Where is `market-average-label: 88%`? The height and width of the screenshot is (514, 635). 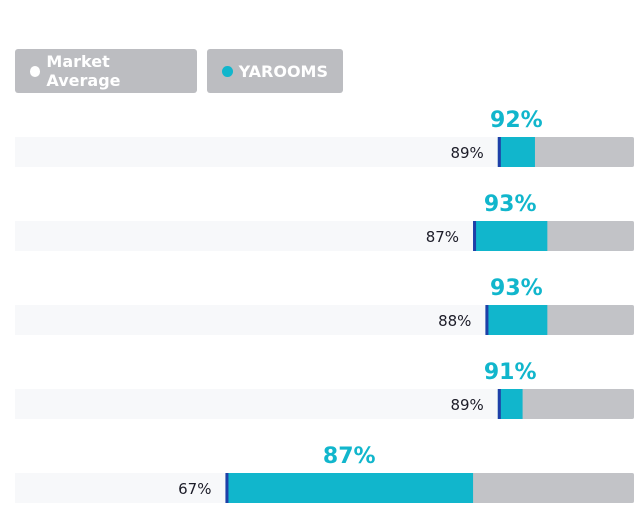
market-average-label: 88% is located at coordinates (454, 321).